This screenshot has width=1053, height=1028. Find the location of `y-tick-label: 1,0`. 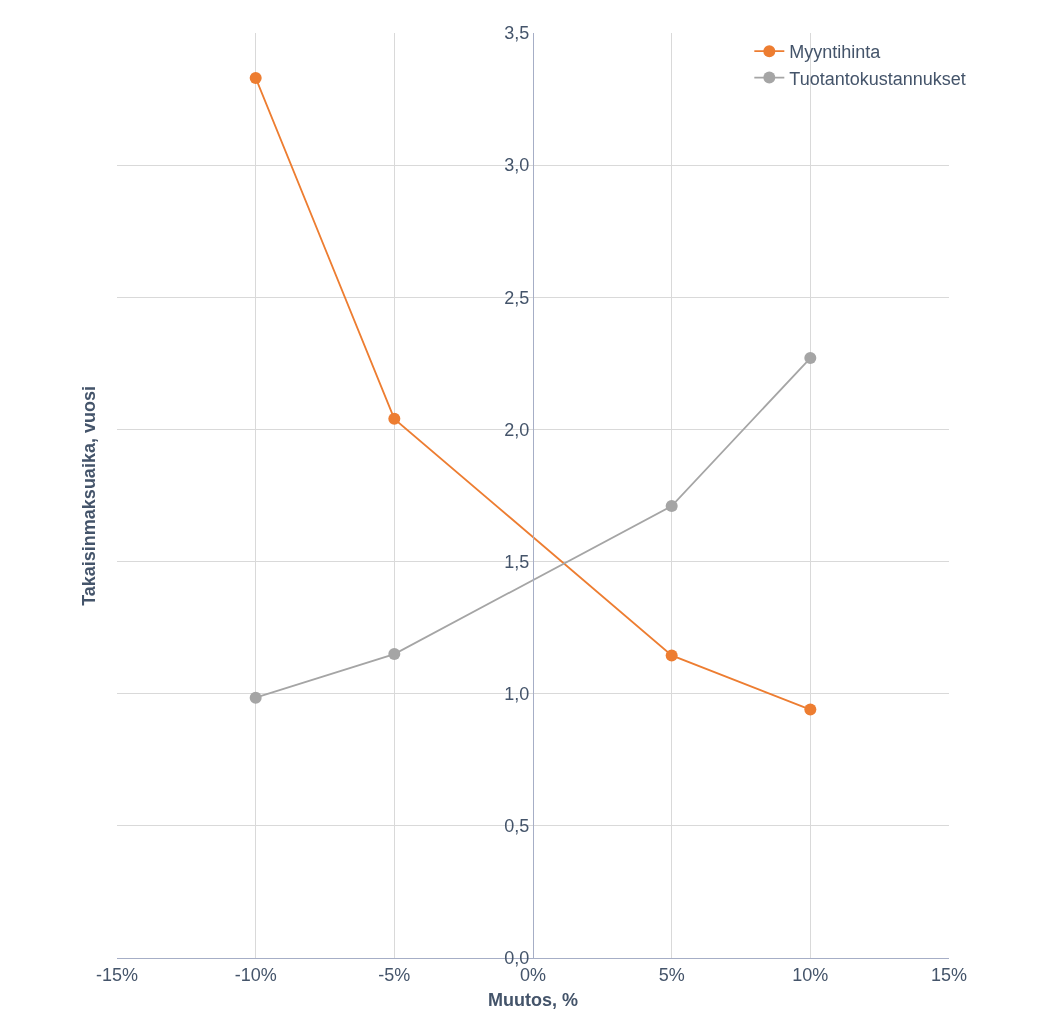

y-tick-label: 1,0 is located at coordinates (517, 694).